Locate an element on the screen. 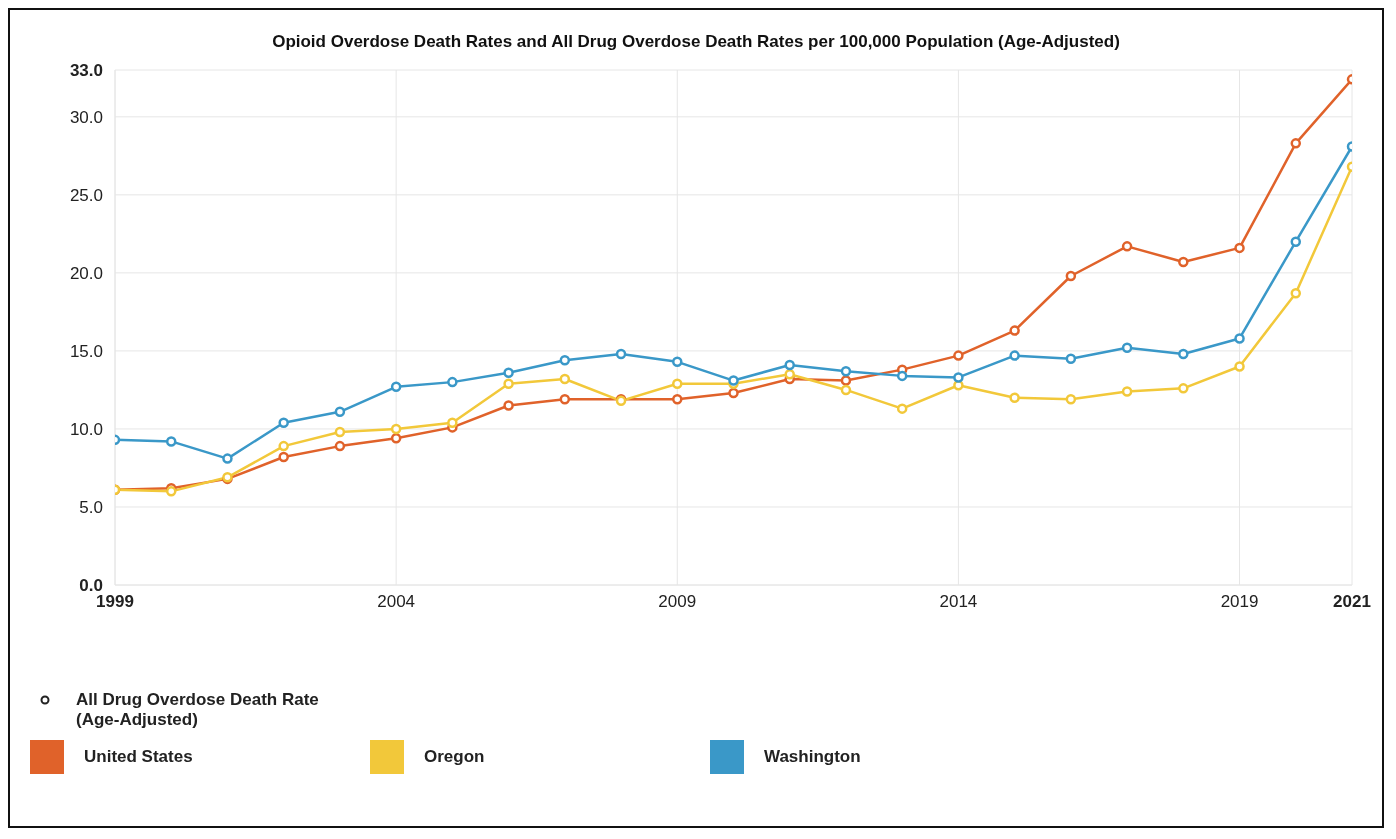  y-tick-label: 15.0 is located at coordinates (86, 351).